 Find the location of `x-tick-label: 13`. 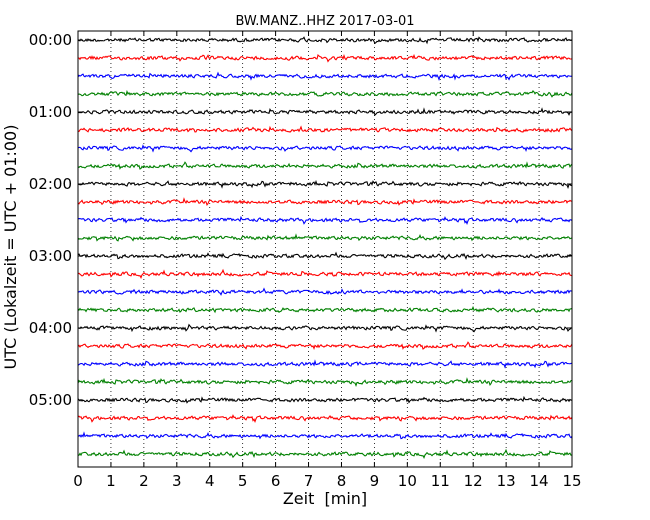

x-tick-label: 13 is located at coordinates (506, 481).